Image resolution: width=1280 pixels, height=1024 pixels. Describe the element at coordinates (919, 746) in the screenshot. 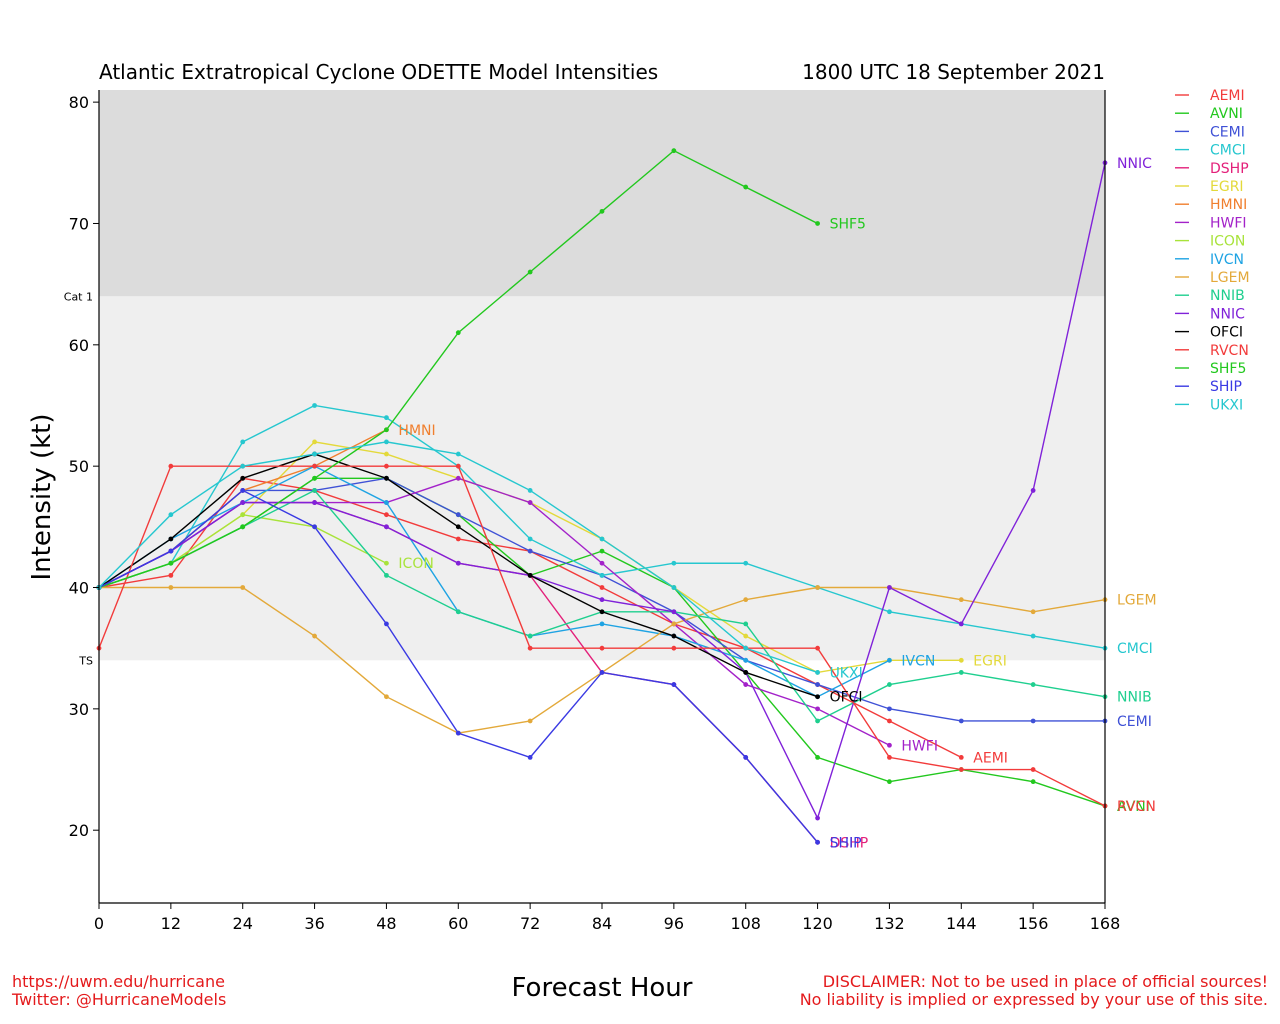

I see `end-label-hwfi: HWFI` at that location.